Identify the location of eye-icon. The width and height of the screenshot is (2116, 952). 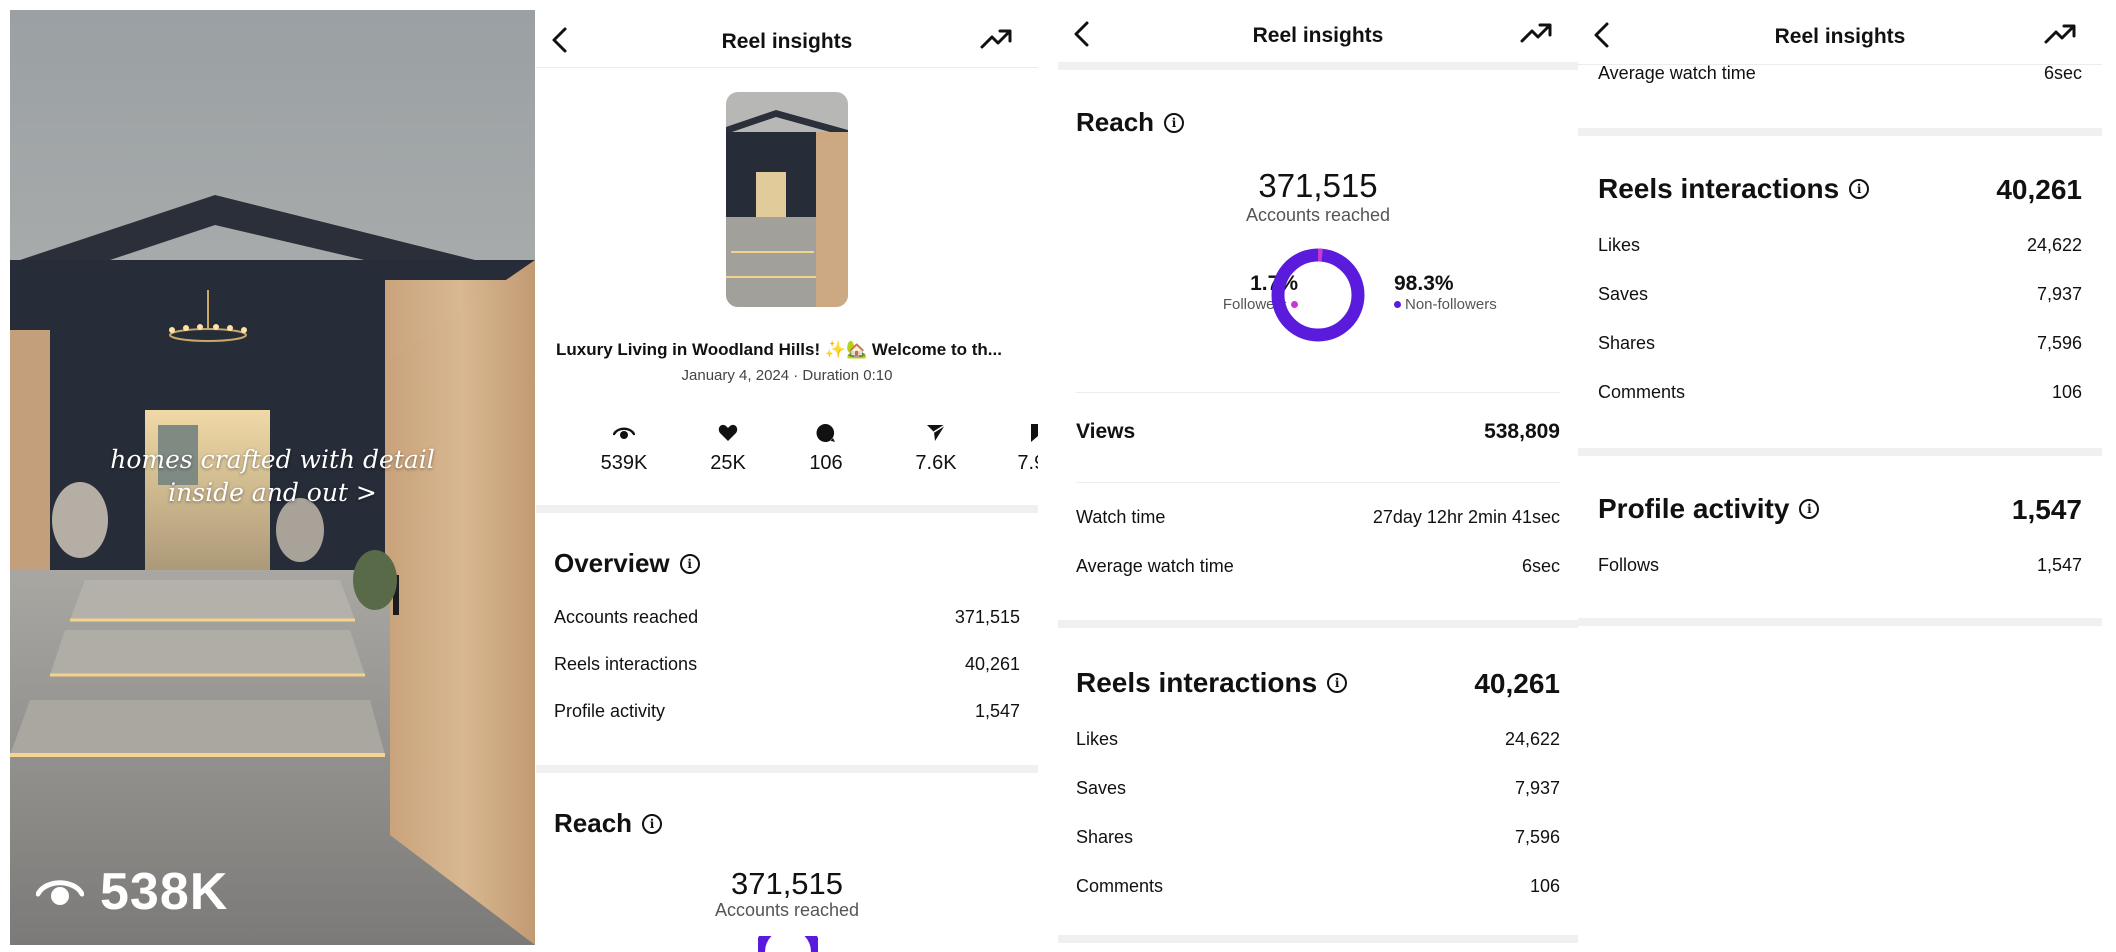
(624, 433).